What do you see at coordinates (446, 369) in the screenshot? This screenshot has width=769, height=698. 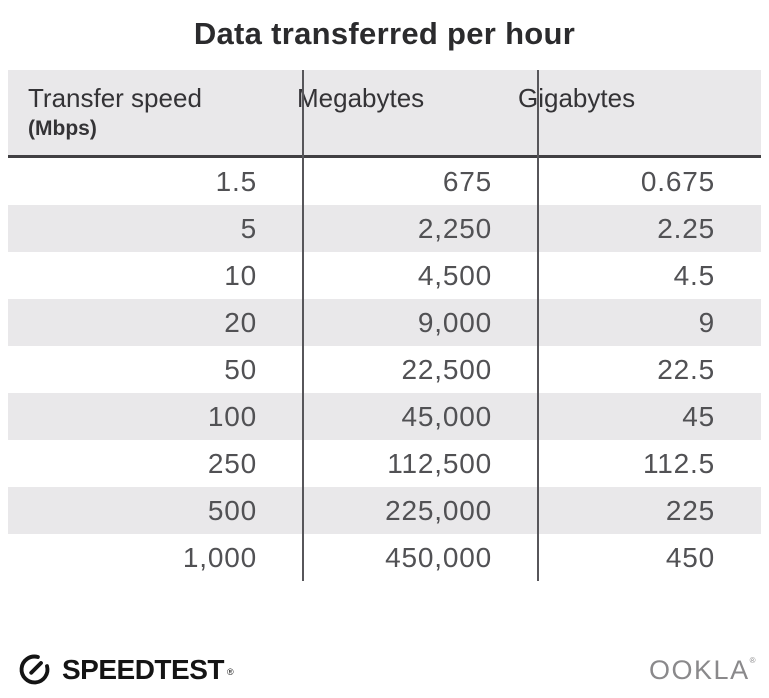 I see `table-cell: 22,500` at bounding box center [446, 369].